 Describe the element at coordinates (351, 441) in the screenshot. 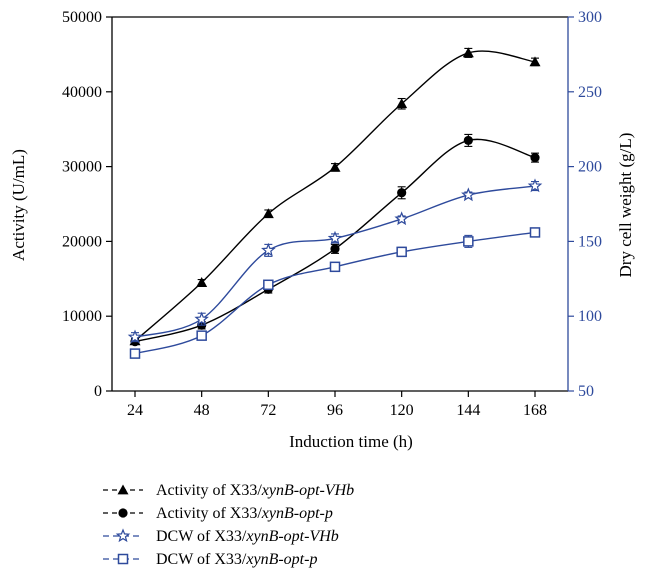

I see `x-axis-title: Induction time (h)` at that location.